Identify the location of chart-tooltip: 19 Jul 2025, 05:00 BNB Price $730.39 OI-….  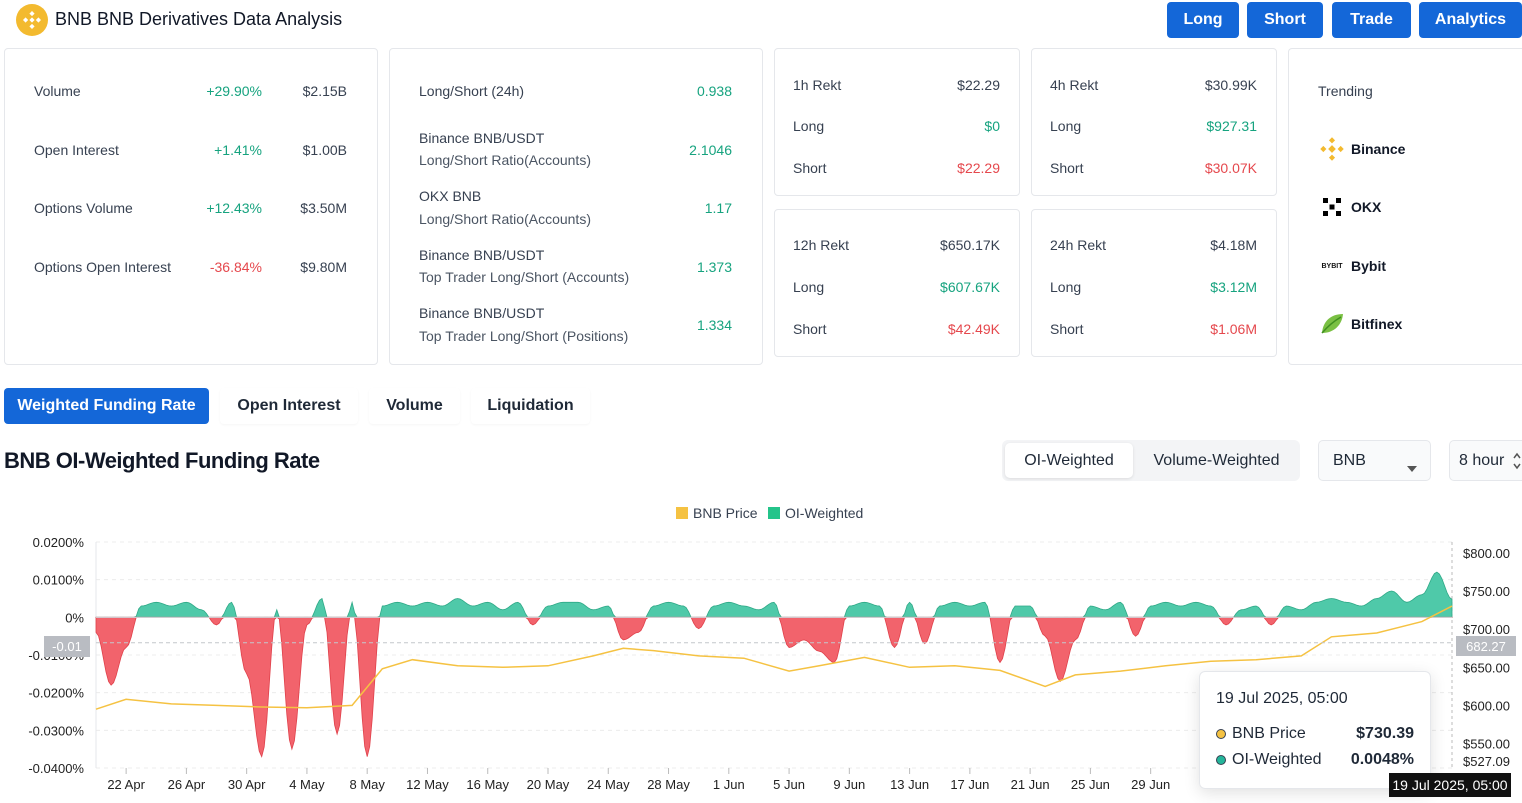
(1315, 730).